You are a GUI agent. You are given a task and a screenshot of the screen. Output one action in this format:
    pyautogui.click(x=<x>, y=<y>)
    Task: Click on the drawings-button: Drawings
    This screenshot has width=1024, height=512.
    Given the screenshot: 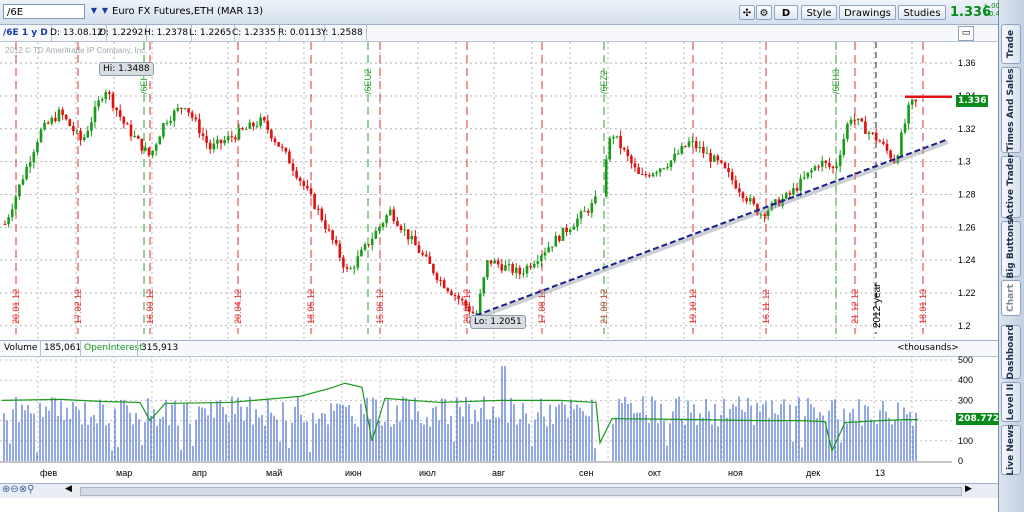 What is the action you would take?
    pyautogui.click(x=867, y=12)
    